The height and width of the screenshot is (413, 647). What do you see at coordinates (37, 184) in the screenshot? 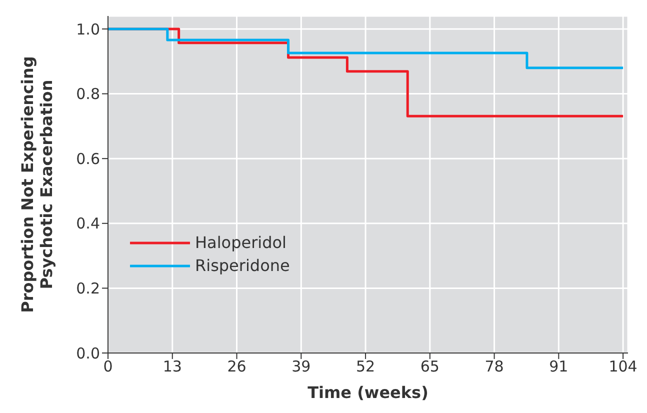
I see `y-axis-title: Proportion Not Experiencing Psychotic Exacerbation` at bounding box center [37, 184].